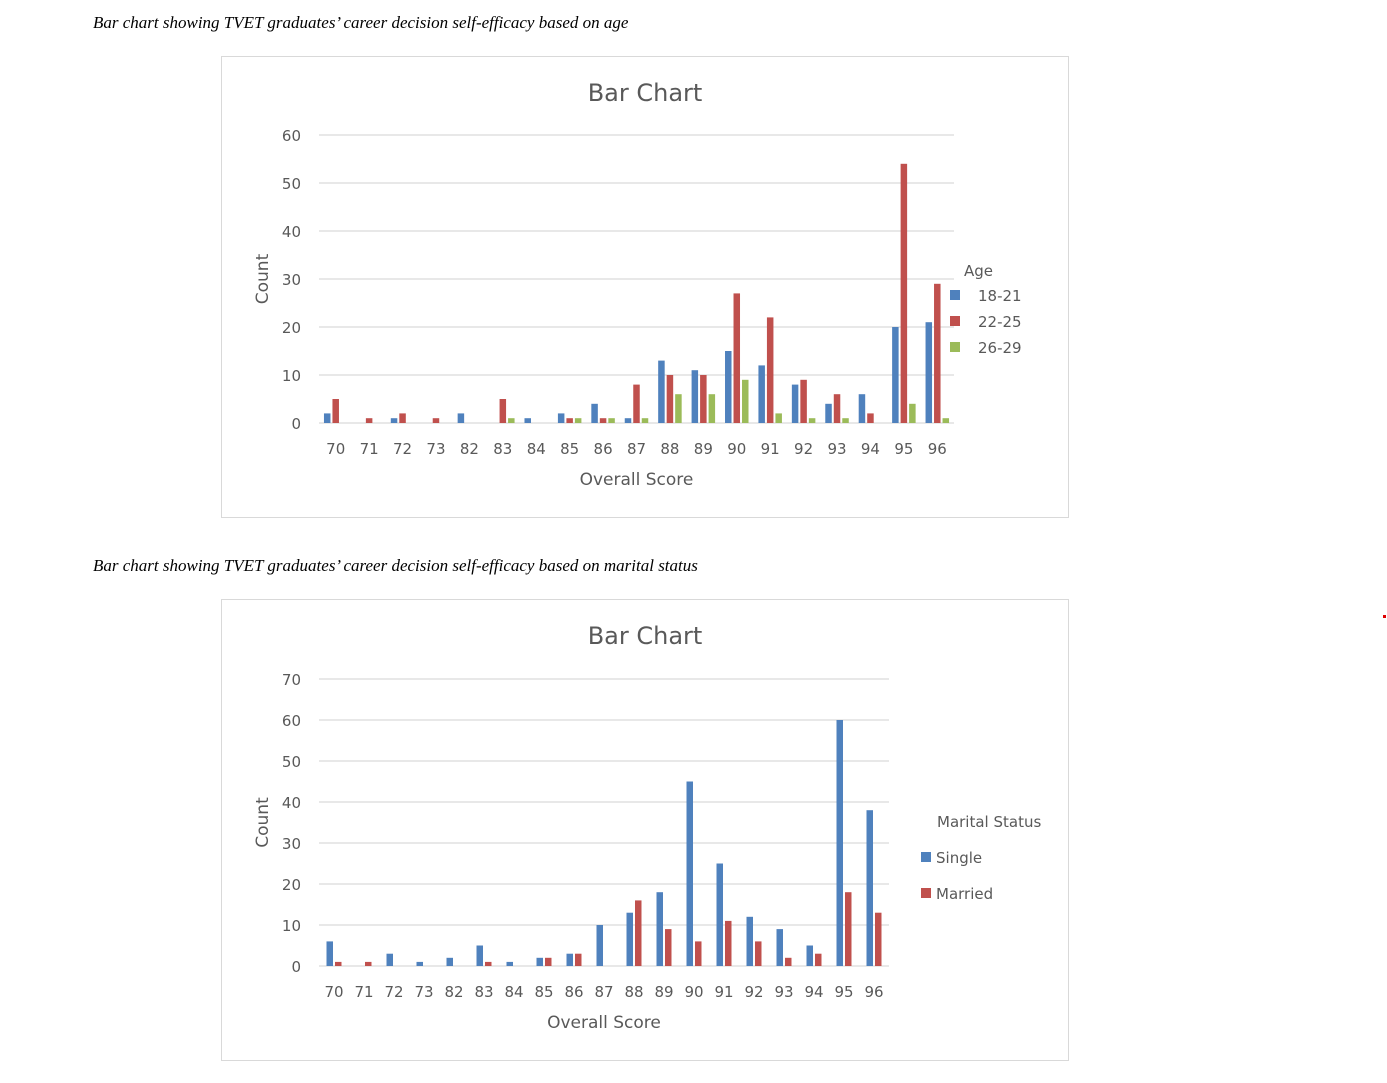  I want to click on x-tick-label: 87, so click(636, 449).